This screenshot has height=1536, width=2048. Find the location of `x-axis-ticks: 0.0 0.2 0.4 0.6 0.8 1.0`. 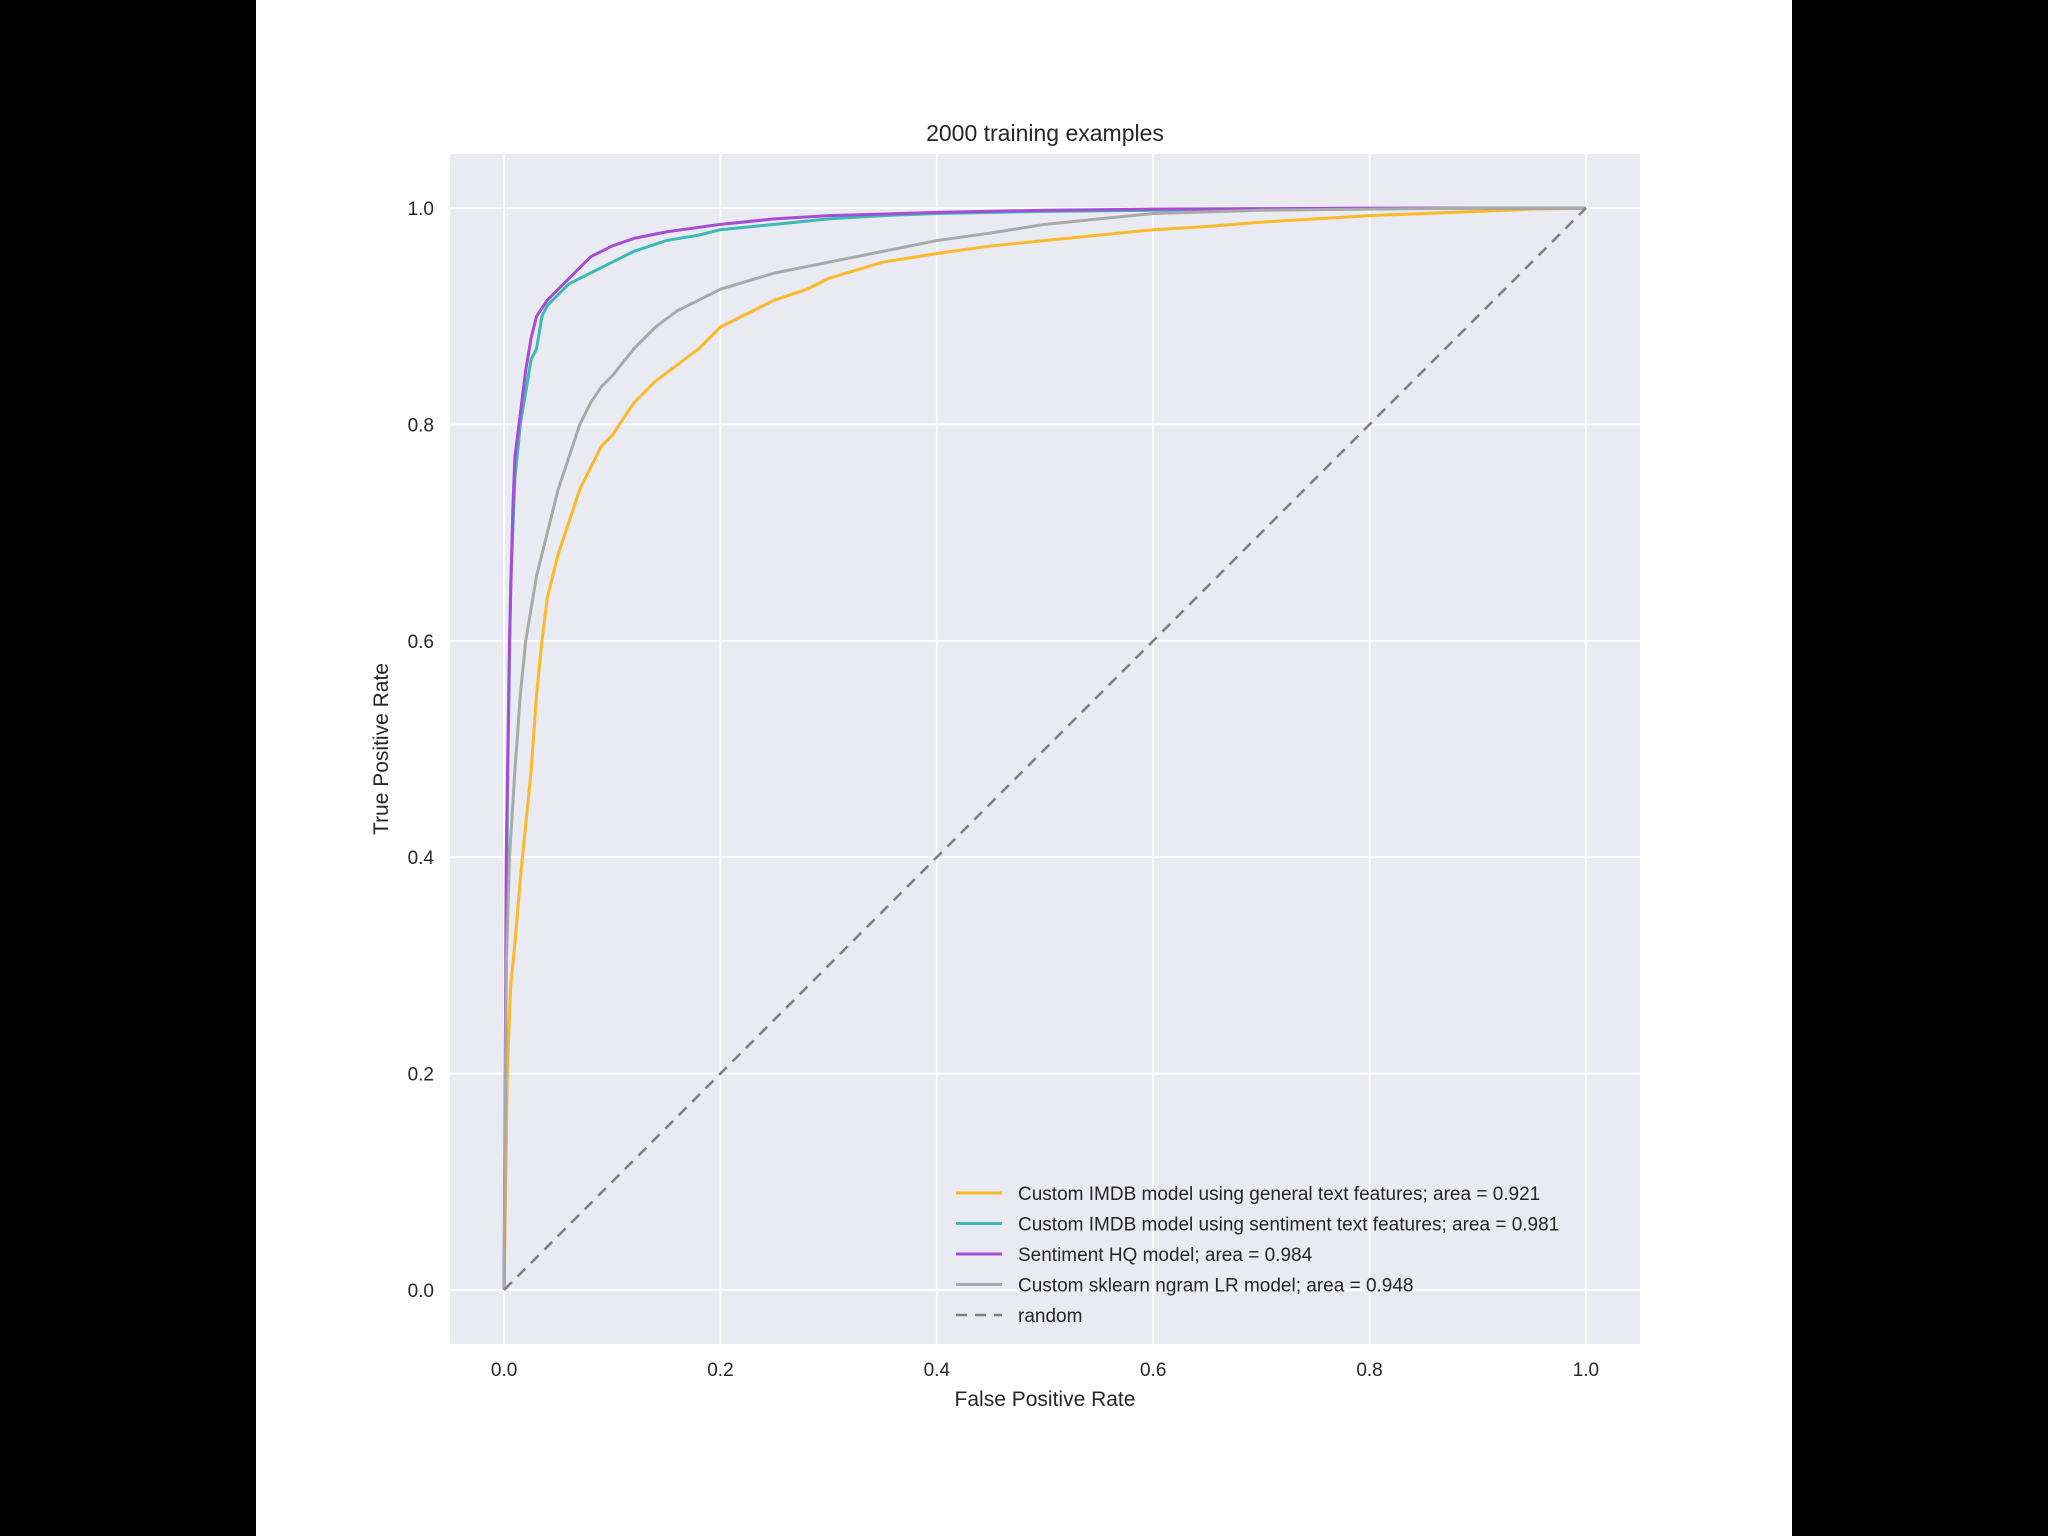

x-axis-ticks: 0.0 0.2 0.4 0.6 0.8 1.0 is located at coordinates (1045, 1370).